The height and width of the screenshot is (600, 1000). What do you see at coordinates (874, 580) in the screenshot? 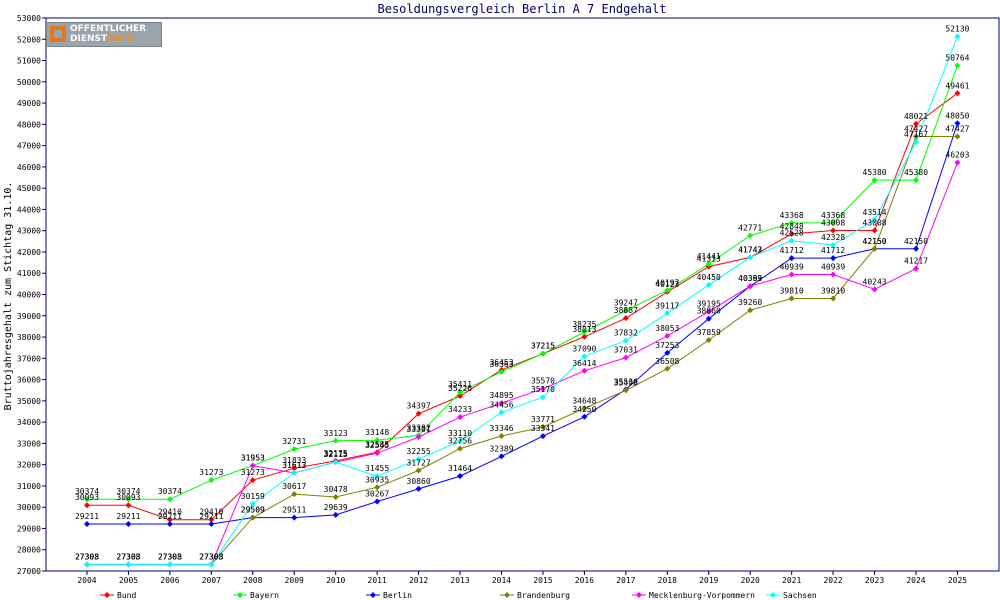
I see `x-tick-label: 2023` at bounding box center [874, 580].